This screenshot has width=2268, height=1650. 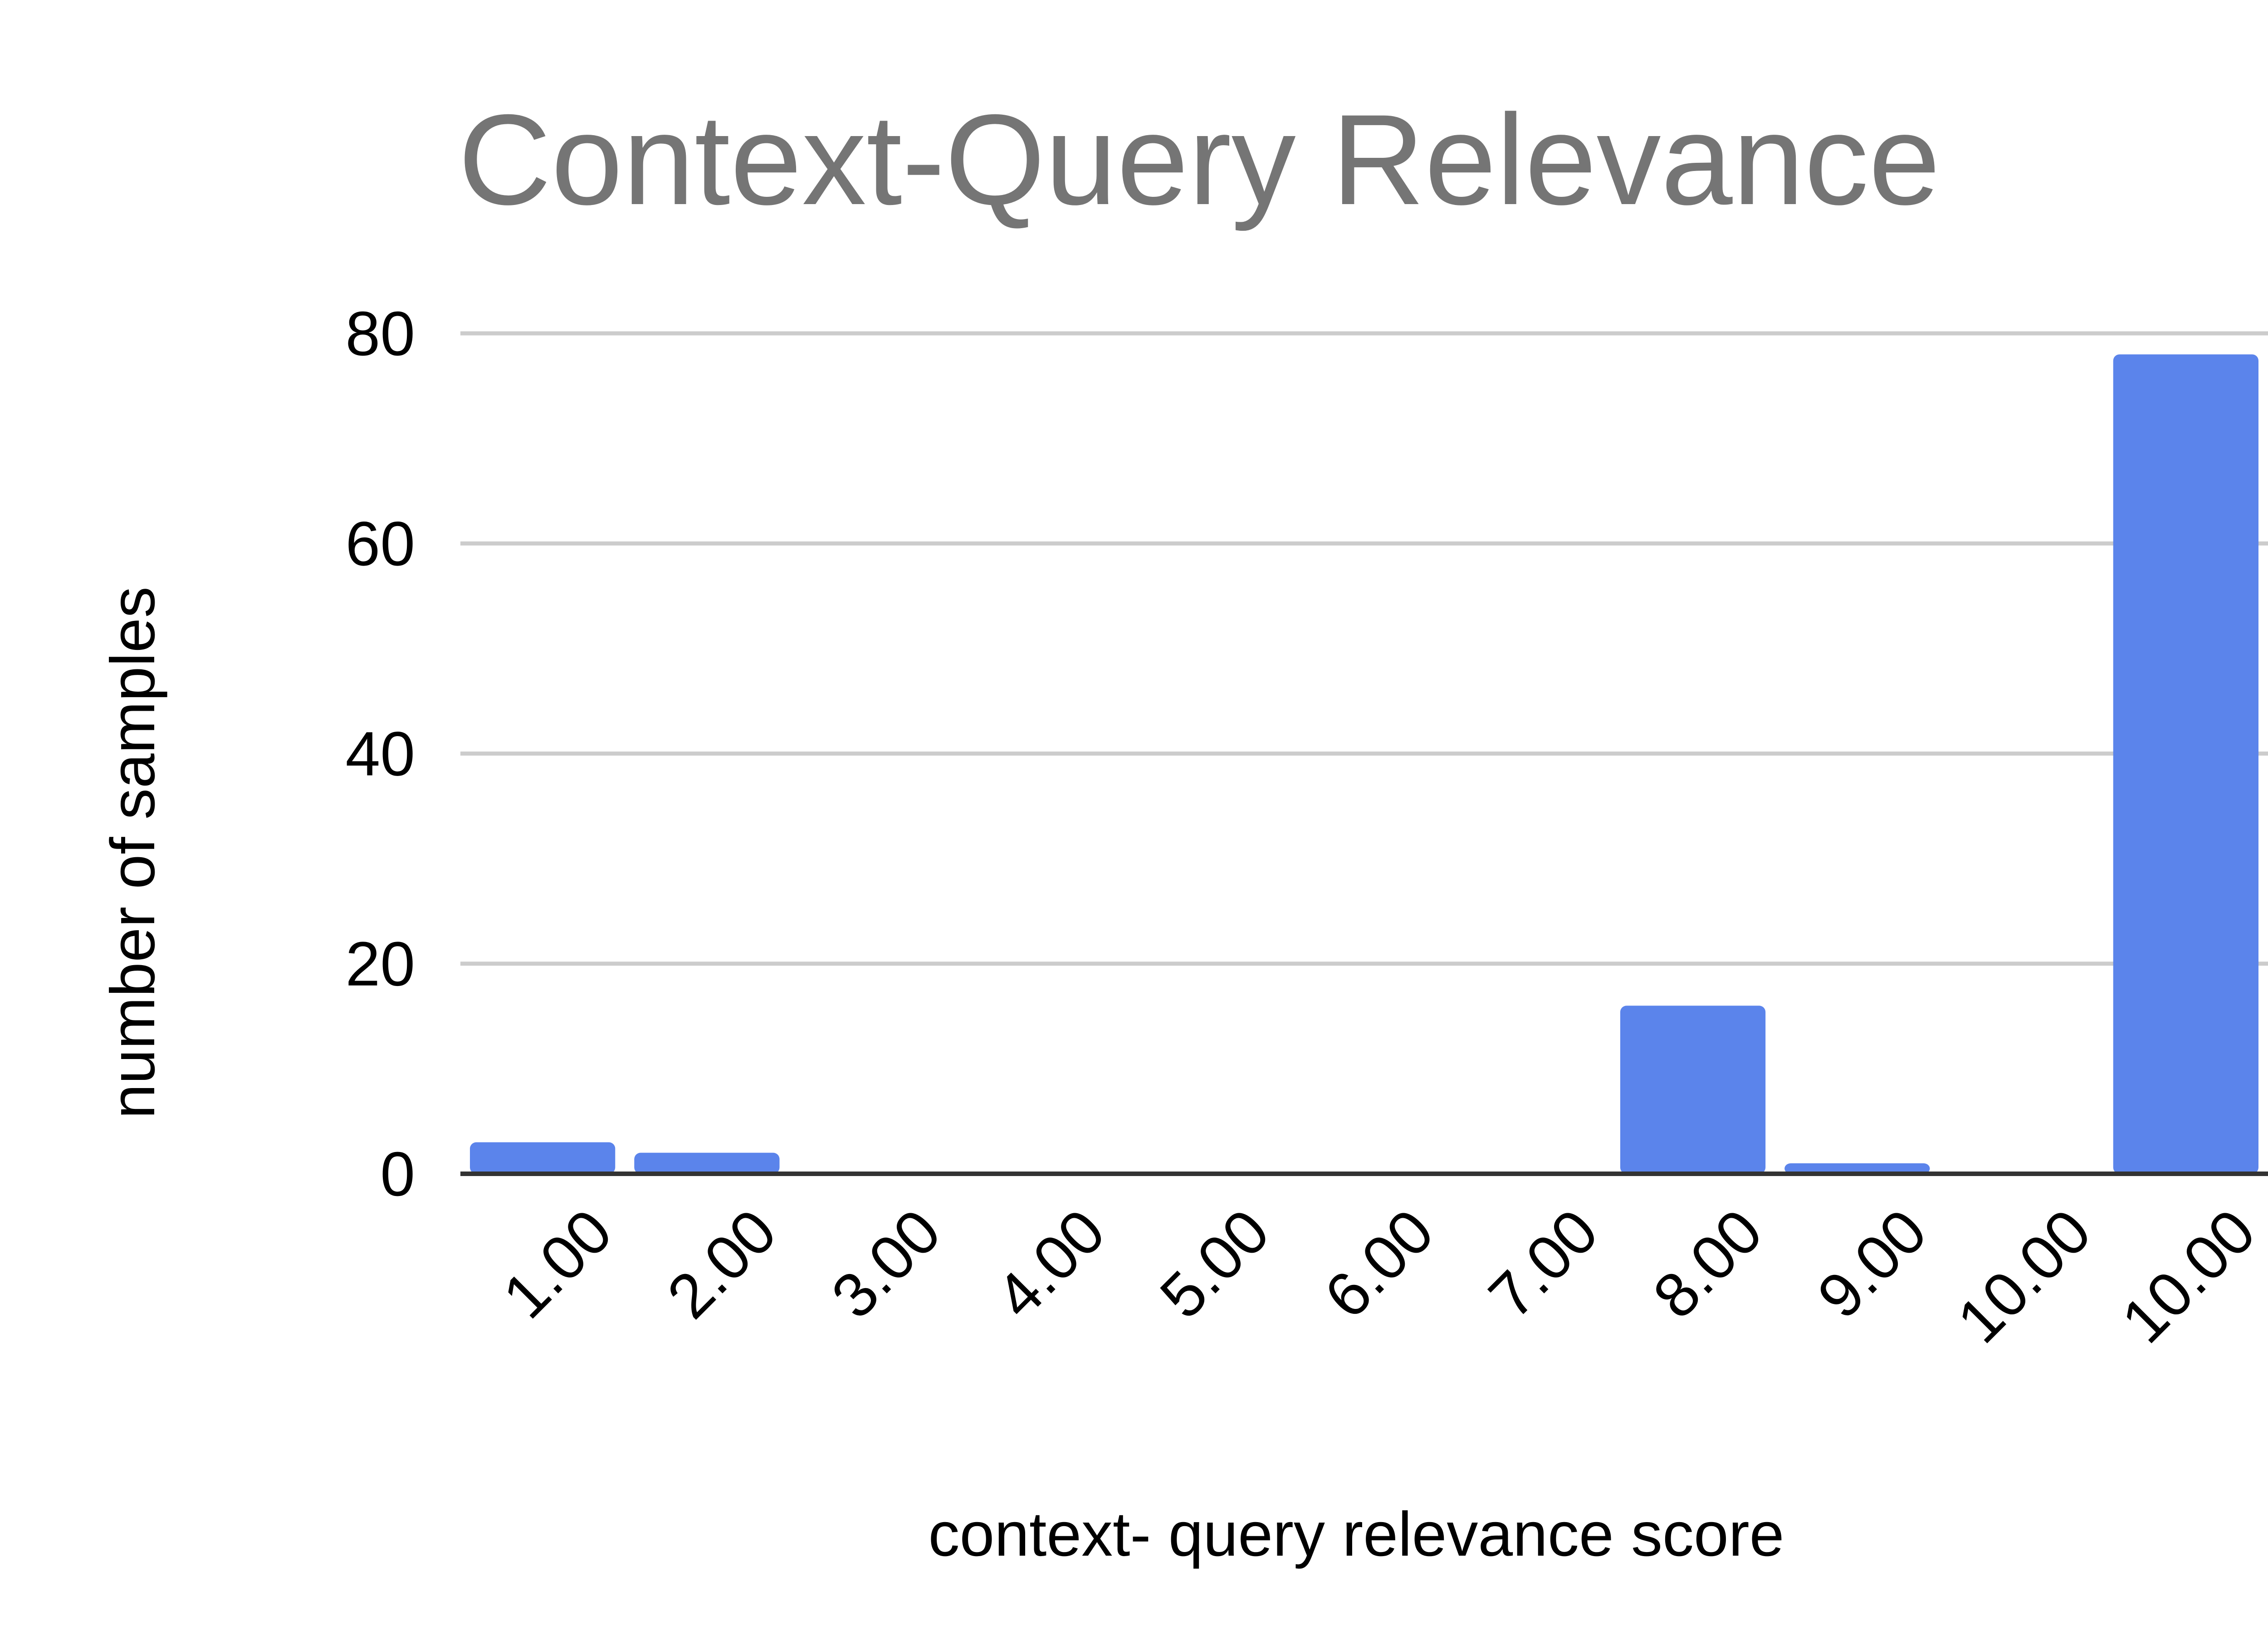 I want to click on y-tick-label: 40, so click(x=381, y=754).